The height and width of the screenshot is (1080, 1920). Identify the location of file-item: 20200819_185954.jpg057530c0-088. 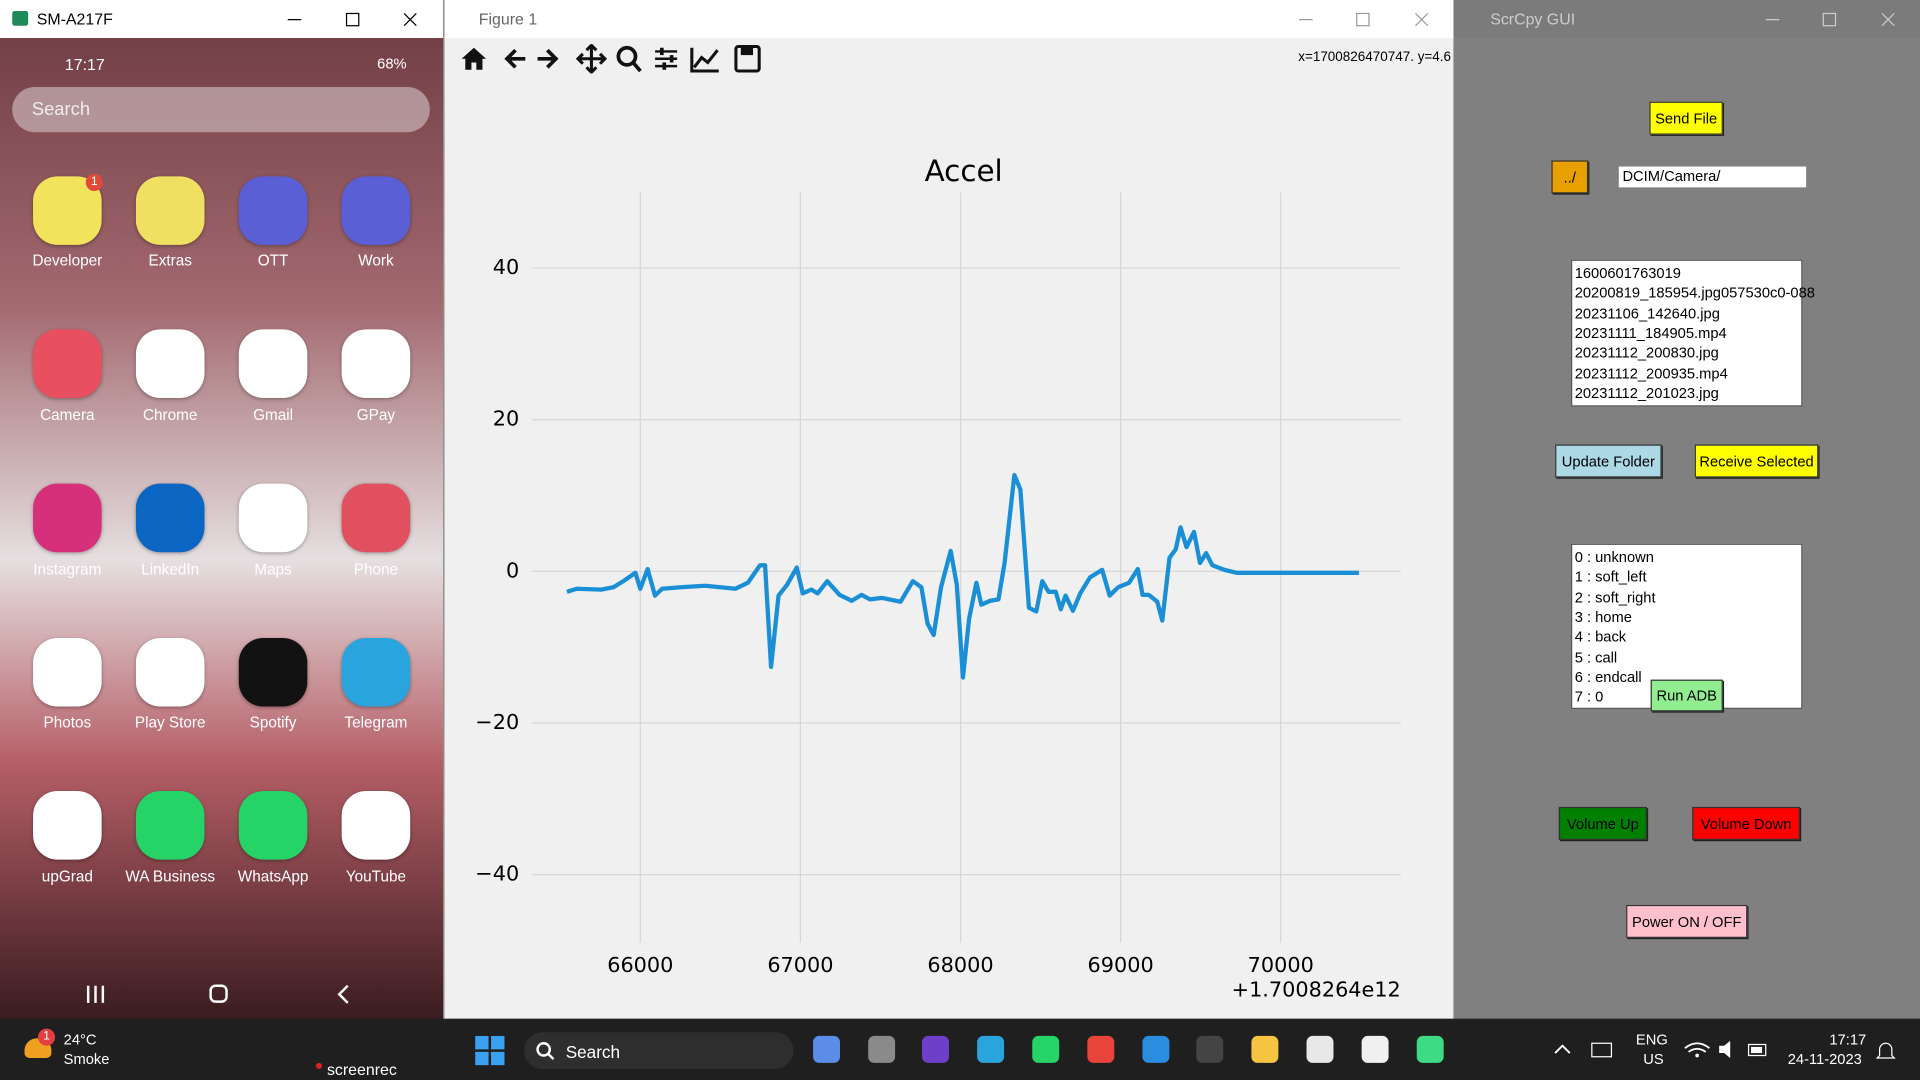
(1694, 293).